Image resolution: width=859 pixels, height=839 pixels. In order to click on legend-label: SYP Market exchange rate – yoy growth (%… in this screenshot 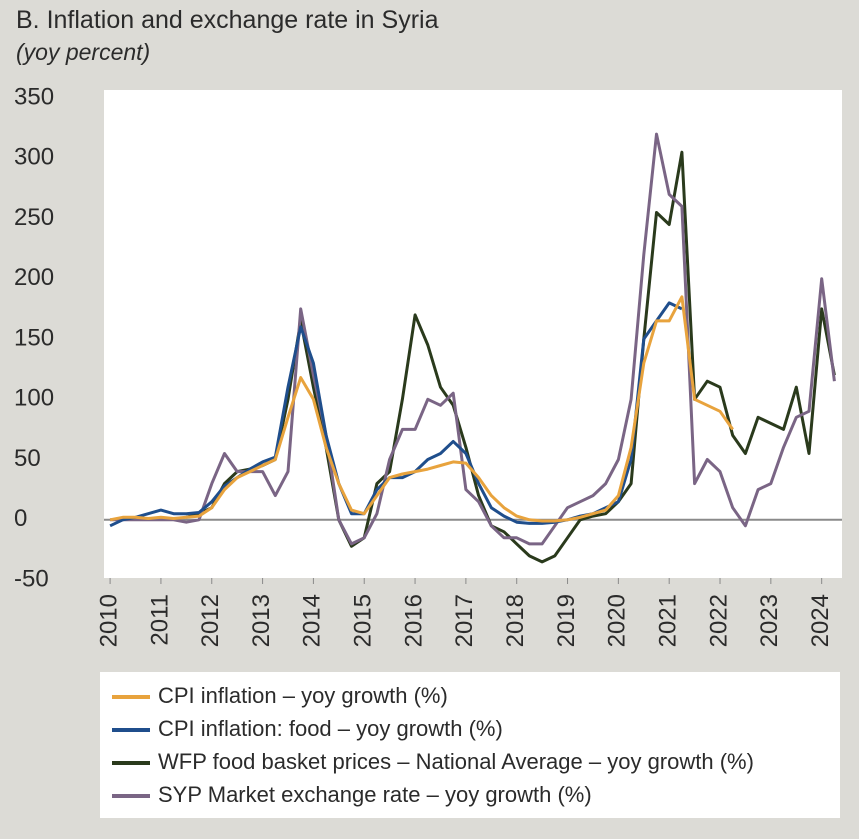, I will do `click(375, 794)`.